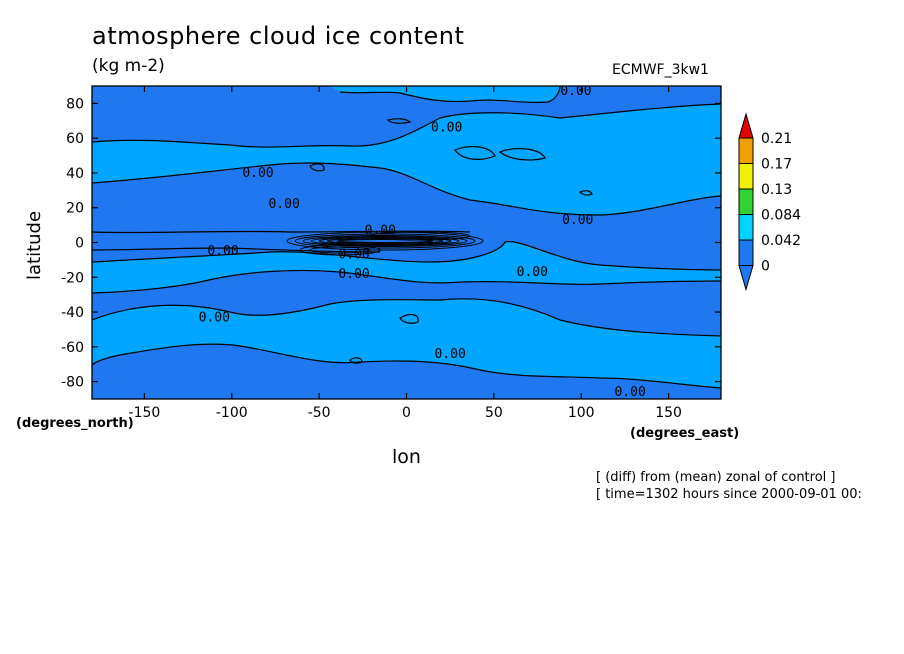 This screenshot has height=654, width=904. Describe the element at coordinates (278, 36) in the screenshot. I see `chart-title: atmosphere cloud ice content` at that location.